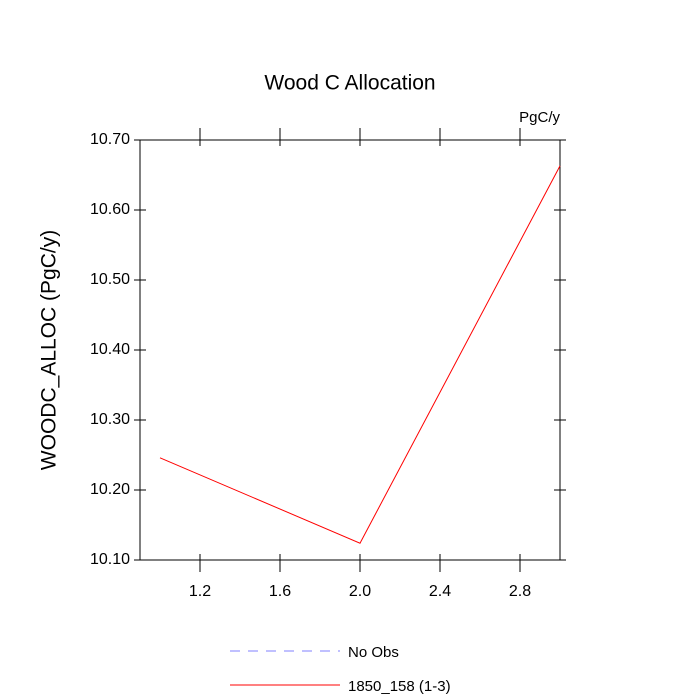 This screenshot has width=700, height=700. Describe the element at coordinates (520, 591) in the screenshot. I see `x-tick-label: 2.8` at that location.